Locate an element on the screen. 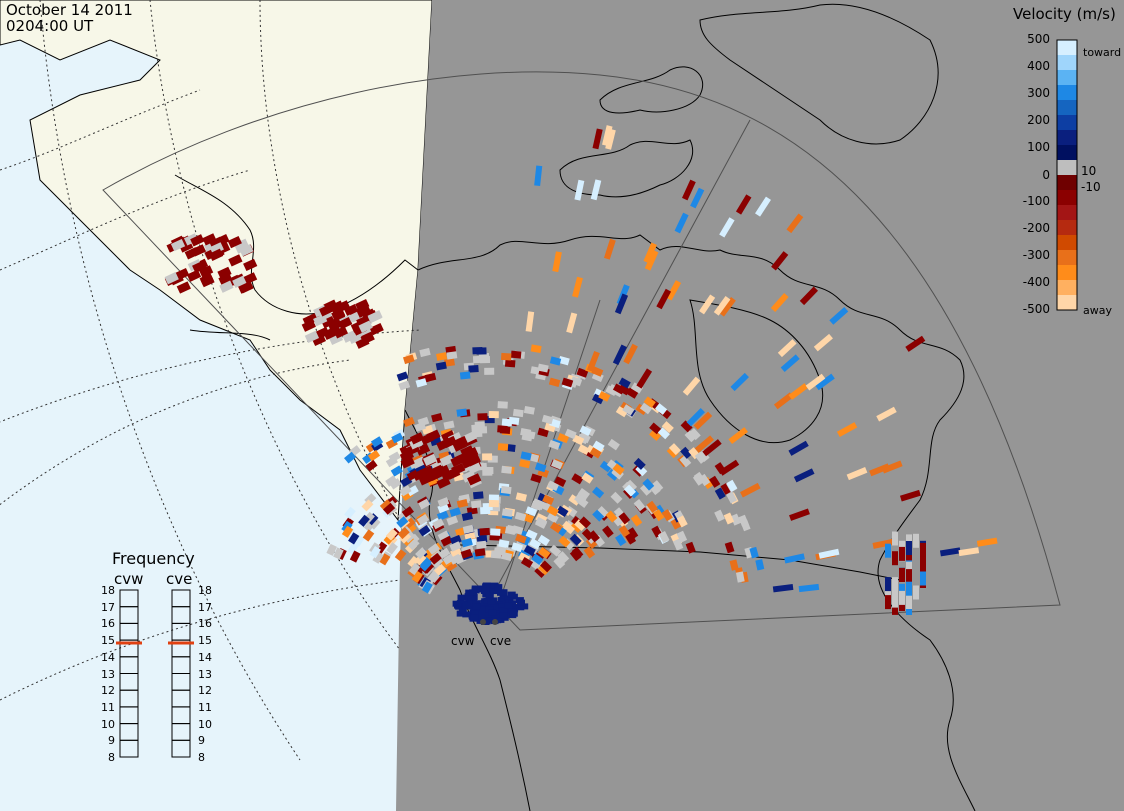 The height and width of the screenshot is (811, 1124). colorbar-tick-label: 500 is located at coordinates (1038, 39).